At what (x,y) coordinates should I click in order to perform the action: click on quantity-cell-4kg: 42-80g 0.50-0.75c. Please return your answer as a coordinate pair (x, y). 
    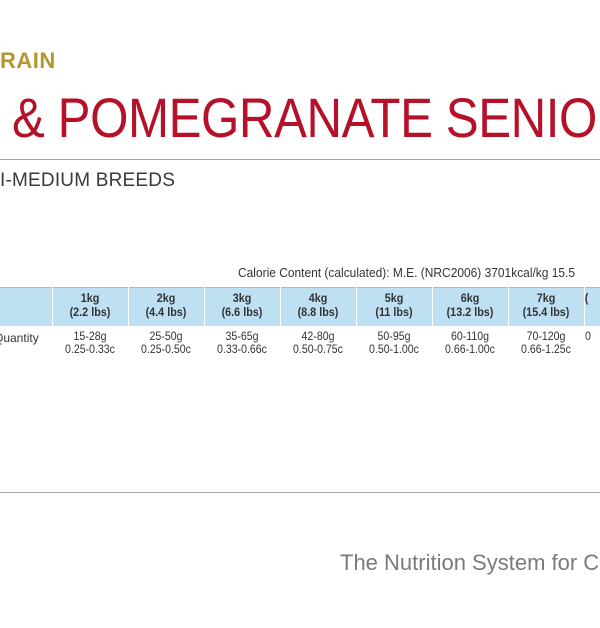
    Looking at the image, I should click on (318, 343).